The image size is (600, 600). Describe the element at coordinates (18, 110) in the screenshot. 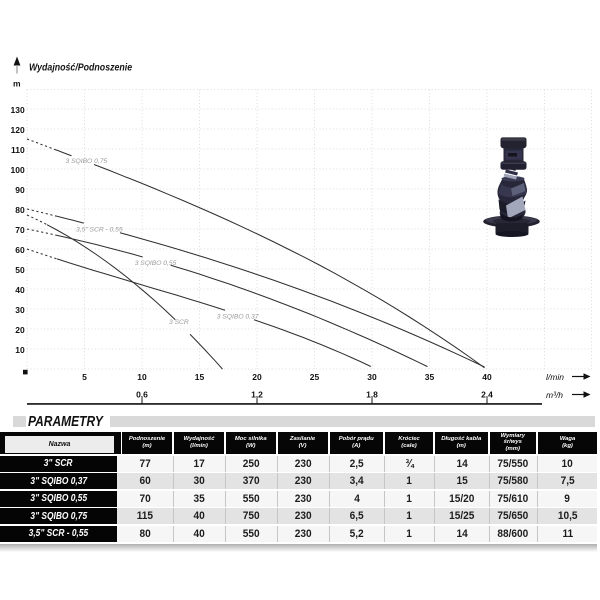

I see `svg-text: 130` at that location.